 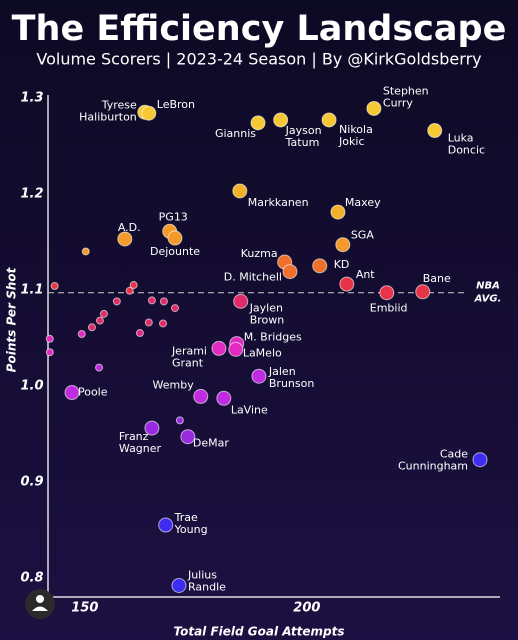 I want to click on point-label: Franz, so click(x=134, y=436).